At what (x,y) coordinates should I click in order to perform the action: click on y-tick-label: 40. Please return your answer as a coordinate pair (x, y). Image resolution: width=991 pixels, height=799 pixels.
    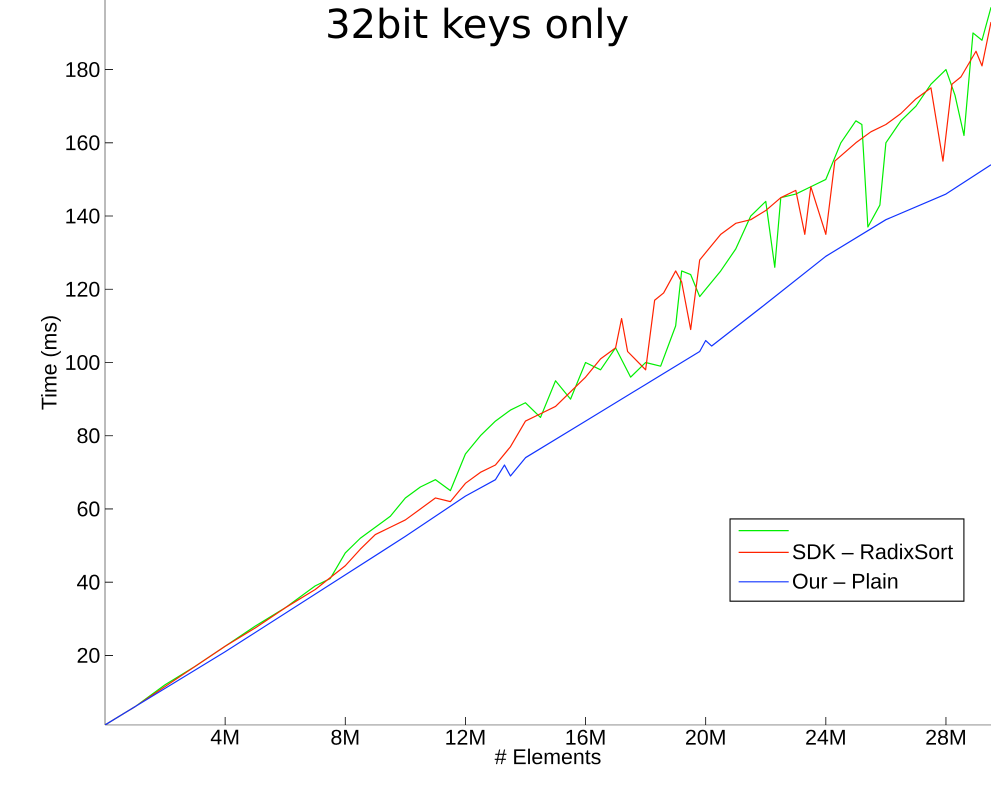
    Looking at the image, I should click on (88, 582).